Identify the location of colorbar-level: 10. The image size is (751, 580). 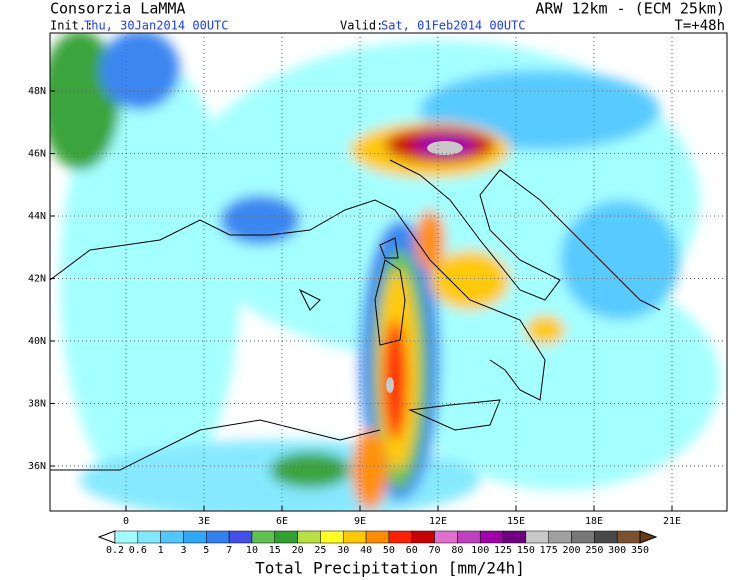
(252, 550).